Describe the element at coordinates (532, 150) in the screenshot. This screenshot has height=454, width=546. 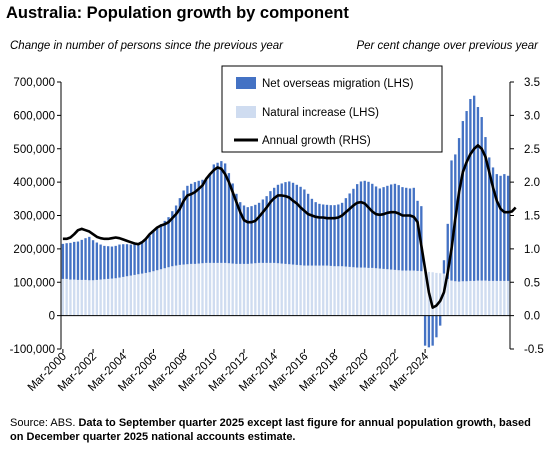
I see `right-tick-label: 2.5` at that location.